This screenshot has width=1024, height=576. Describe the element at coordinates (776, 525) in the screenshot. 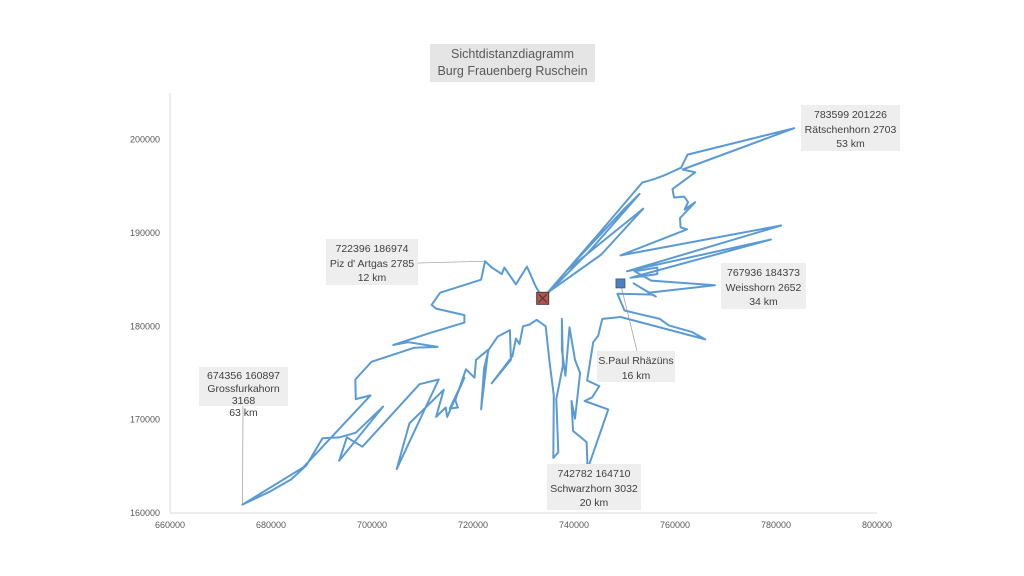

I see `x-tick-label: 780000` at that location.